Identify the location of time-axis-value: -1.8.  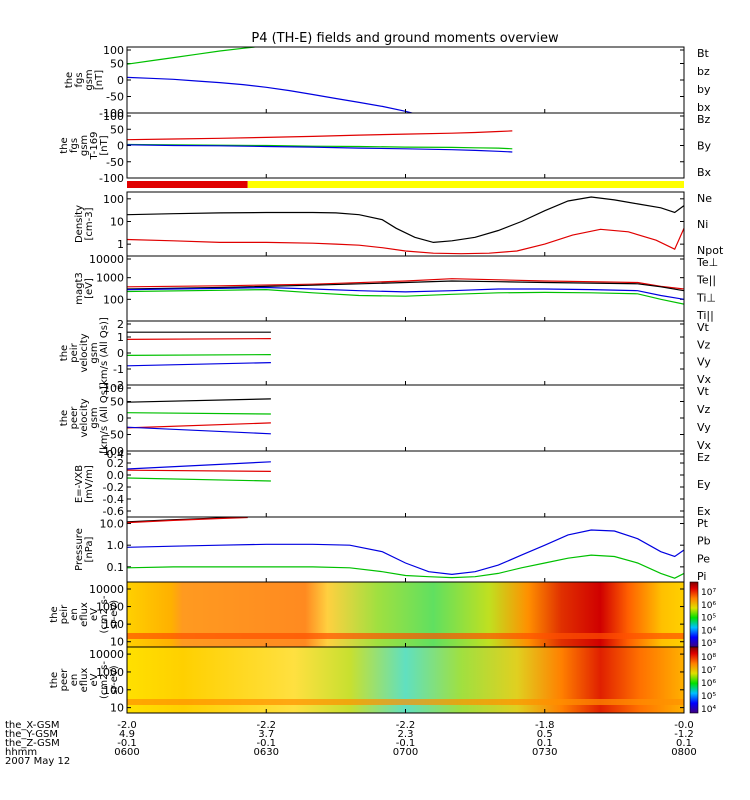
(545, 725).